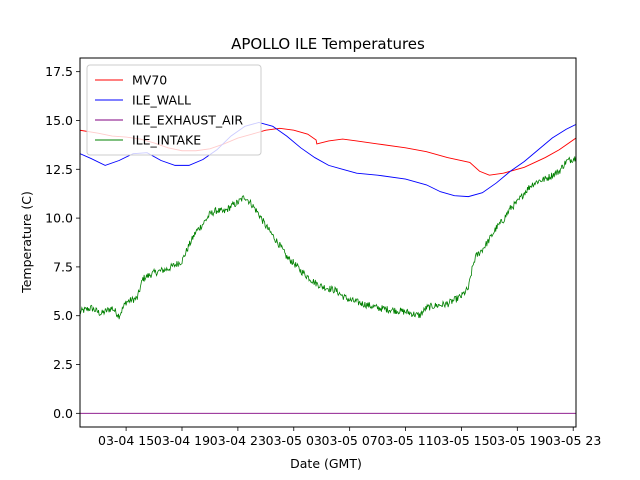 This screenshot has height=480, width=640. Describe the element at coordinates (63, 315) in the screenshot. I see `y-tick-label: 5.0` at that location.